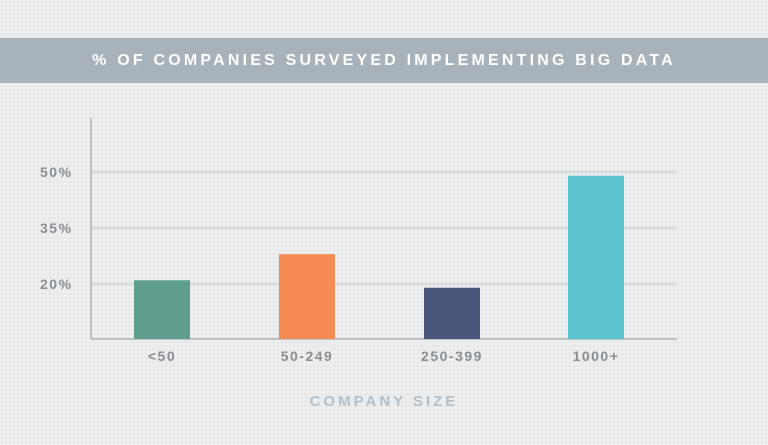  Describe the element at coordinates (56, 284) in the screenshot. I see `y-tick-label: 20%` at that location.